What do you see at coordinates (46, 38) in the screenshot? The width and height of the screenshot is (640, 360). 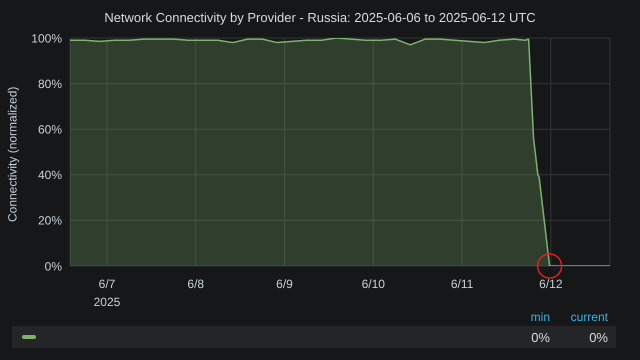 I see `y-tick-label: 100%` at bounding box center [46, 38].